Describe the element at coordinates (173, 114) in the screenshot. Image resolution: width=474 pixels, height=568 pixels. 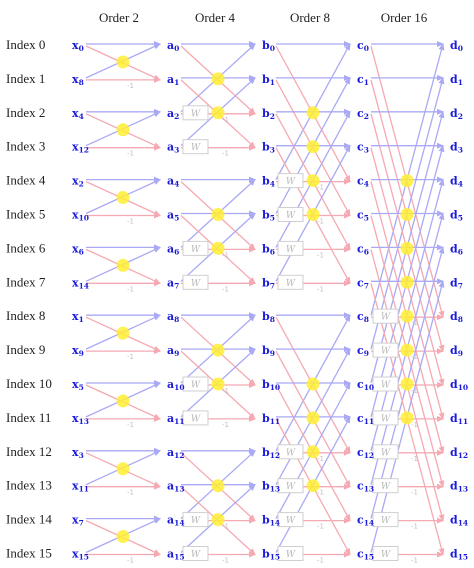
I see `node-a-2: a2` at that location.